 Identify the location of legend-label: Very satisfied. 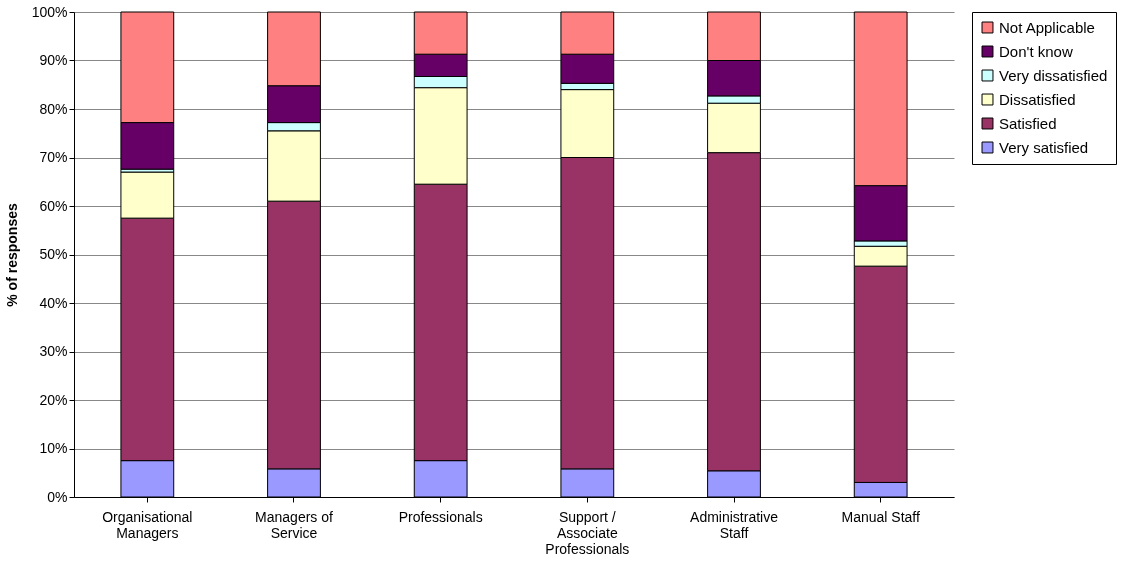
(1044, 147).